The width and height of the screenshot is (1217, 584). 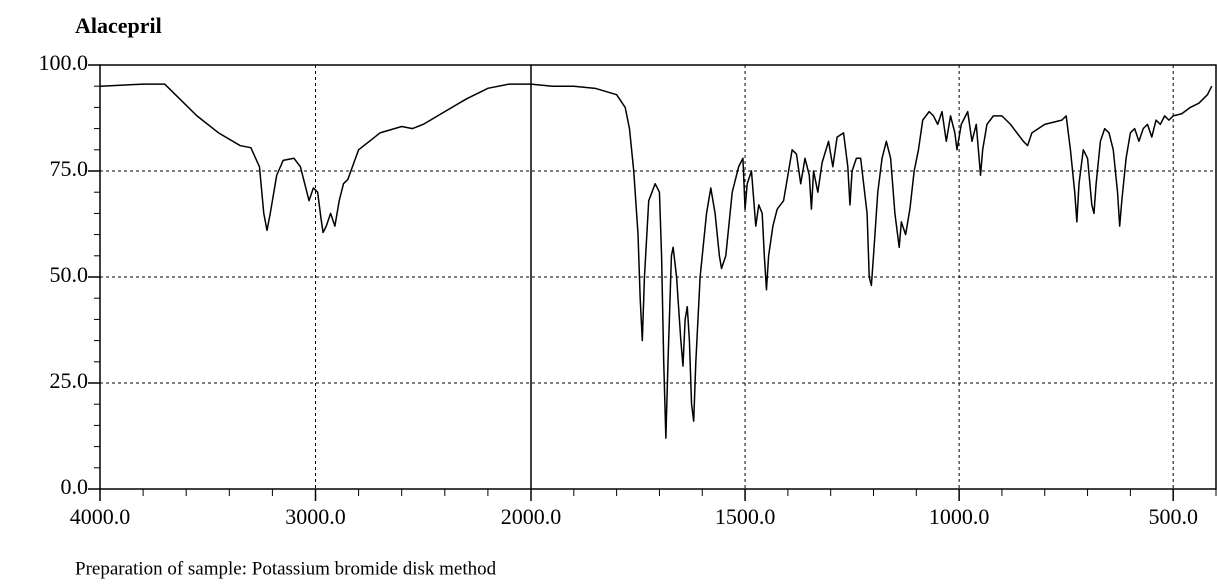 I want to click on y-tick-label: 0.0, so click(x=75, y=486).